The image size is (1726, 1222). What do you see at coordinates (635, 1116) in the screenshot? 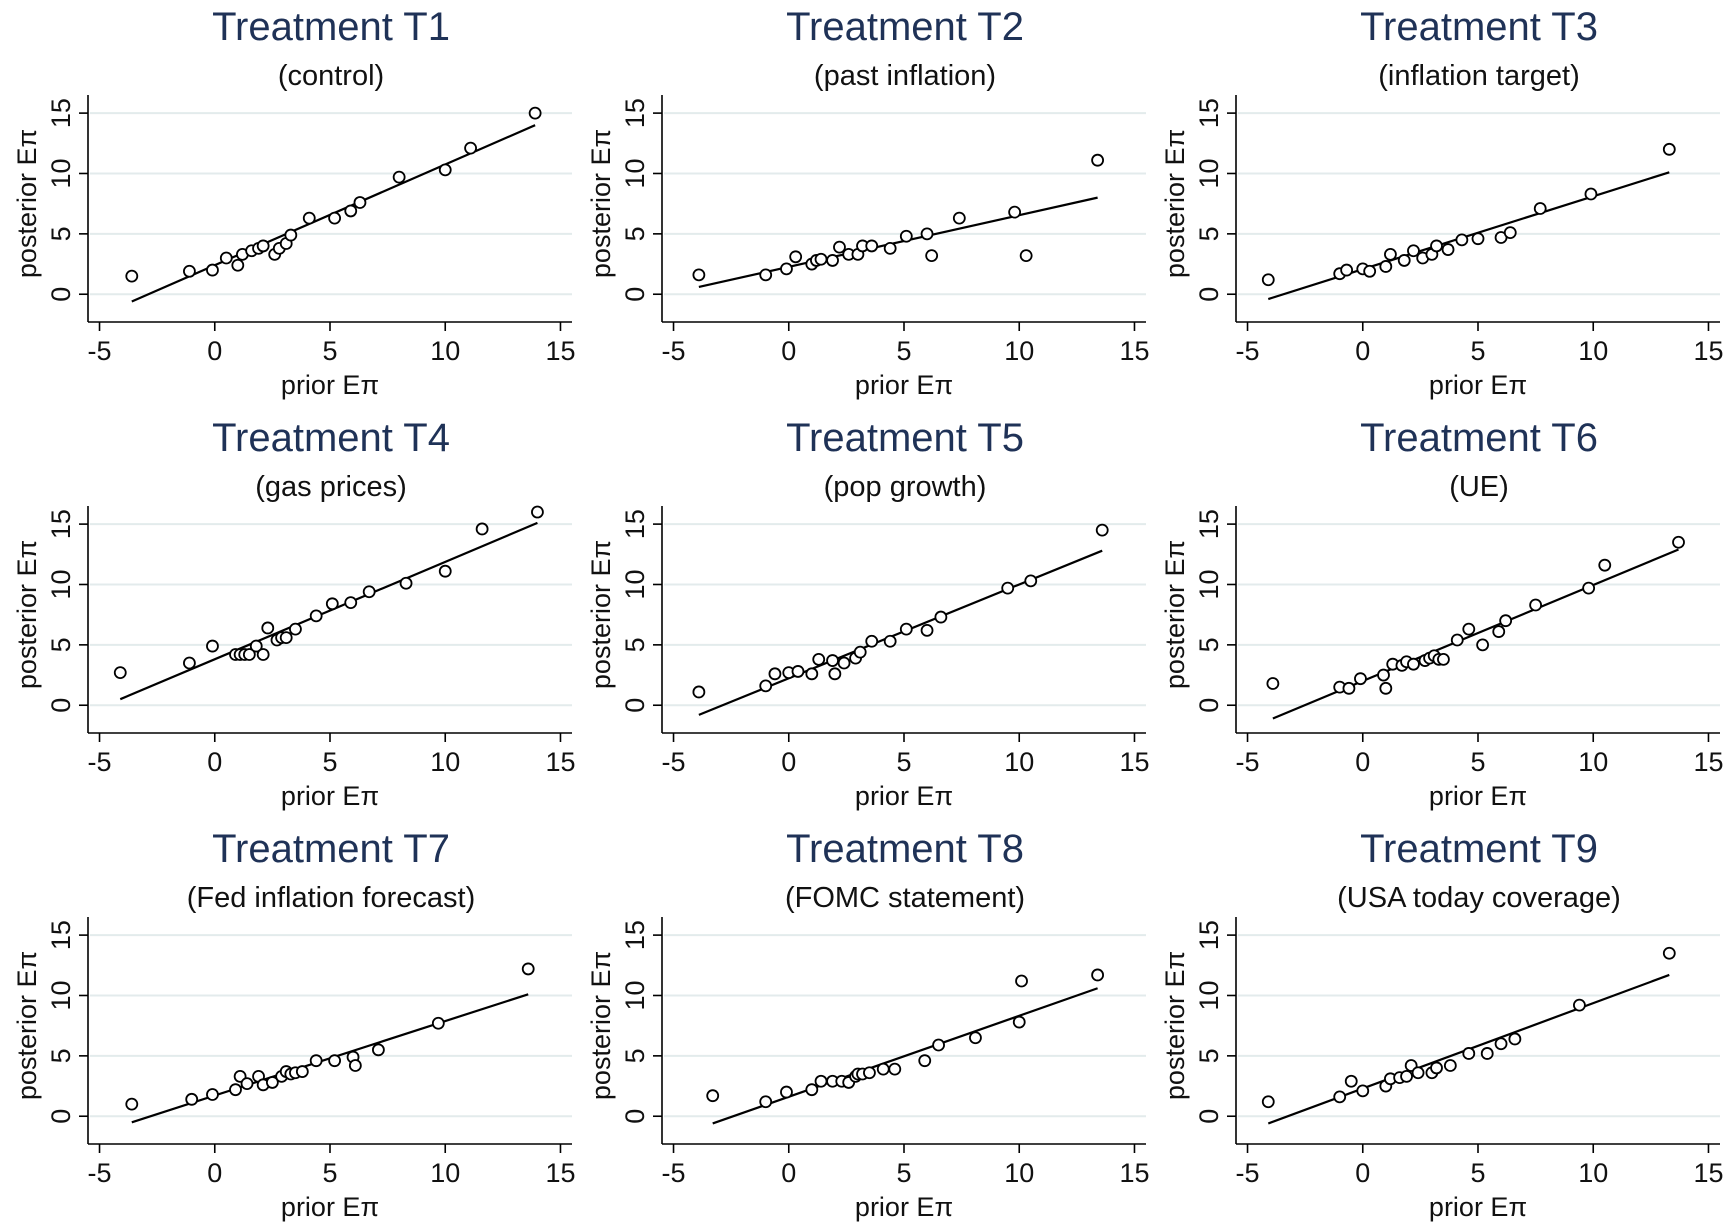
I see `y-tick-label: 0` at bounding box center [635, 1116].